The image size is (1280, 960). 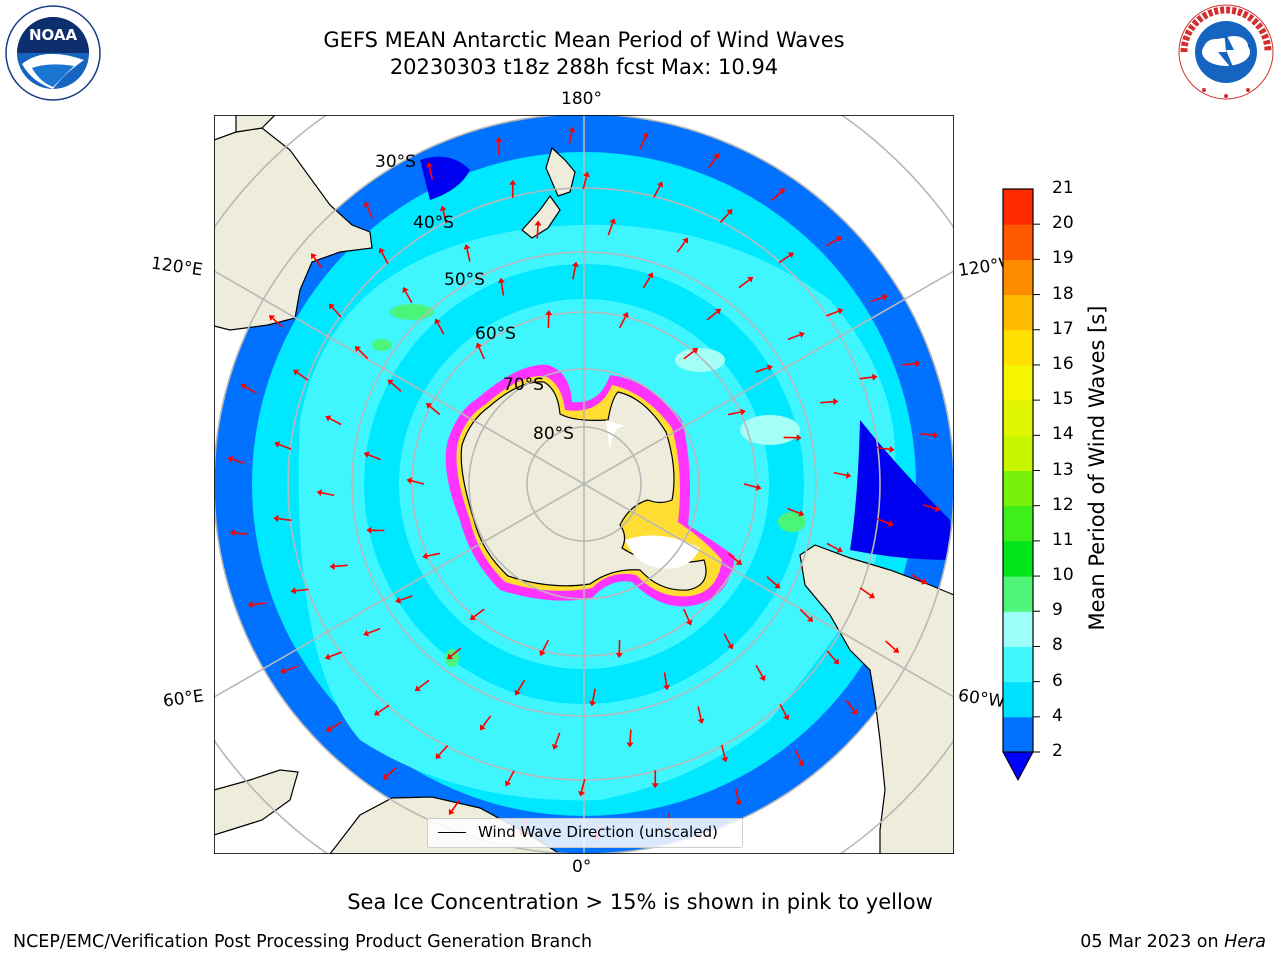 What do you see at coordinates (464, 280) in the screenshot?
I see `lat-label-50s: 50°S` at bounding box center [464, 280].